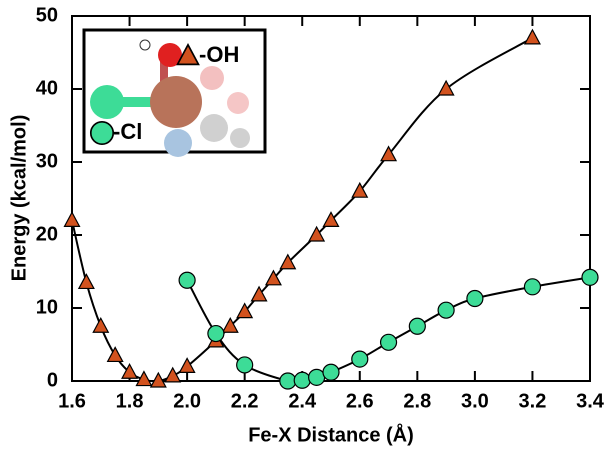 The height and width of the screenshot is (451, 612). I want to click on x-tick-label: 2.6, so click(360, 401).